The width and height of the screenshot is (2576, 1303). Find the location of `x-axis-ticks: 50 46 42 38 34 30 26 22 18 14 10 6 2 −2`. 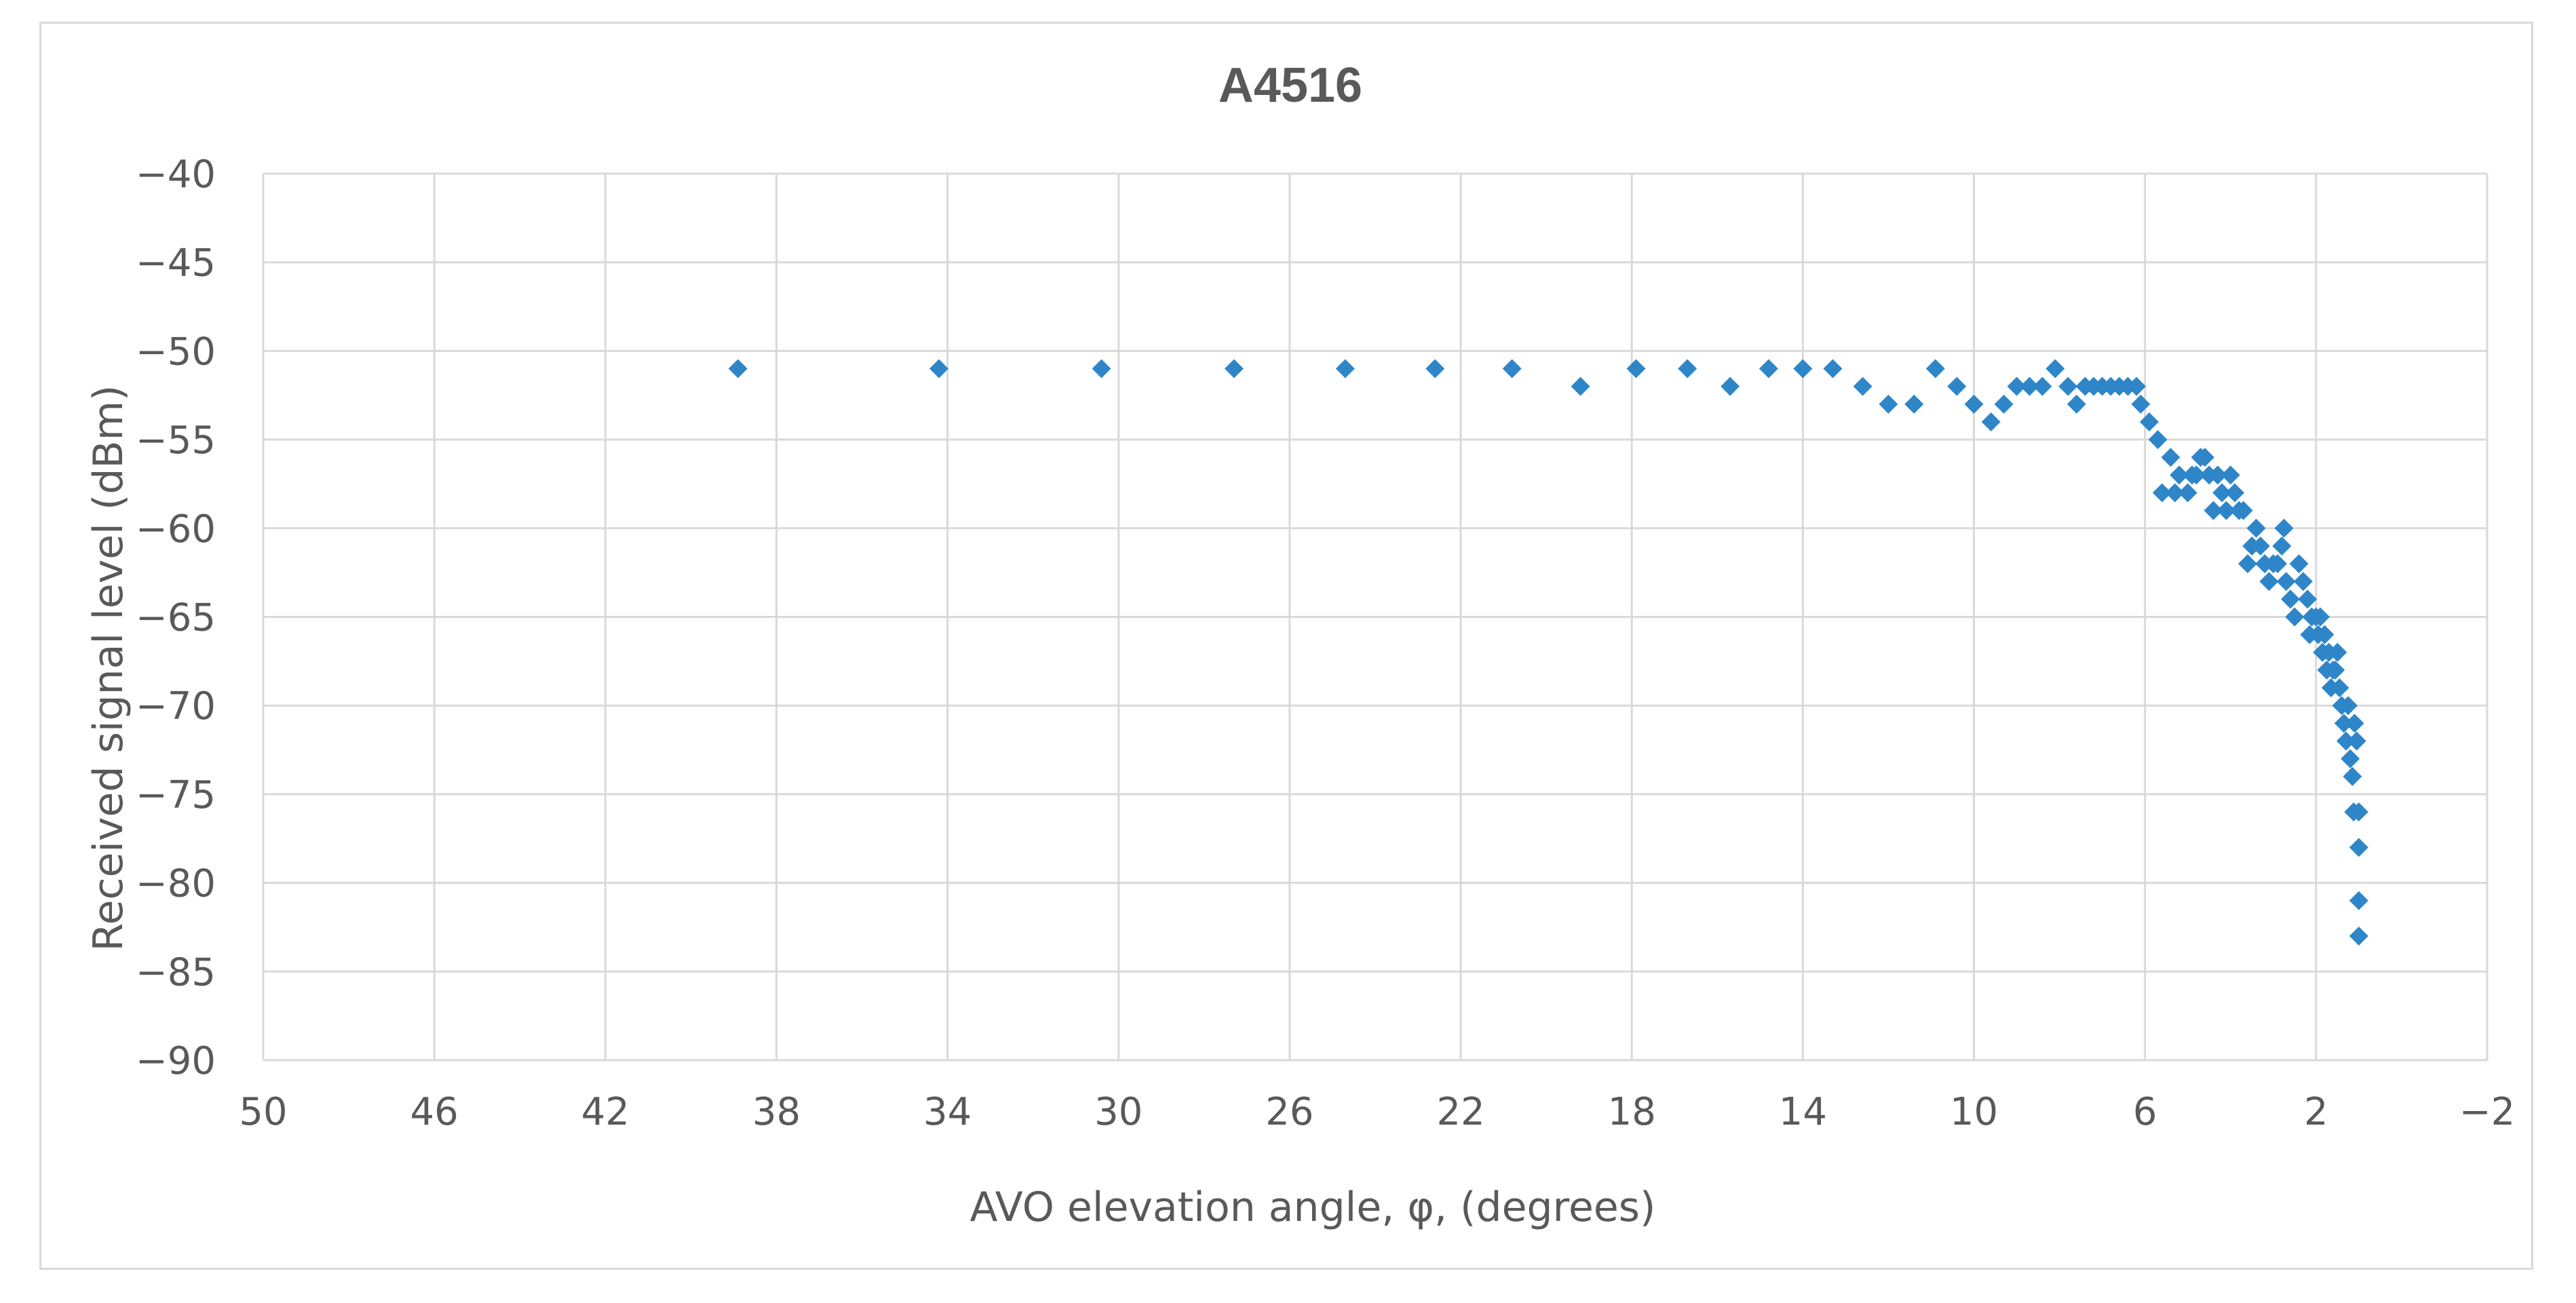

x-axis-ticks: 50 46 42 38 34 30 26 22 18 14 10 6 2 −2 is located at coordinates (1377, 1112).